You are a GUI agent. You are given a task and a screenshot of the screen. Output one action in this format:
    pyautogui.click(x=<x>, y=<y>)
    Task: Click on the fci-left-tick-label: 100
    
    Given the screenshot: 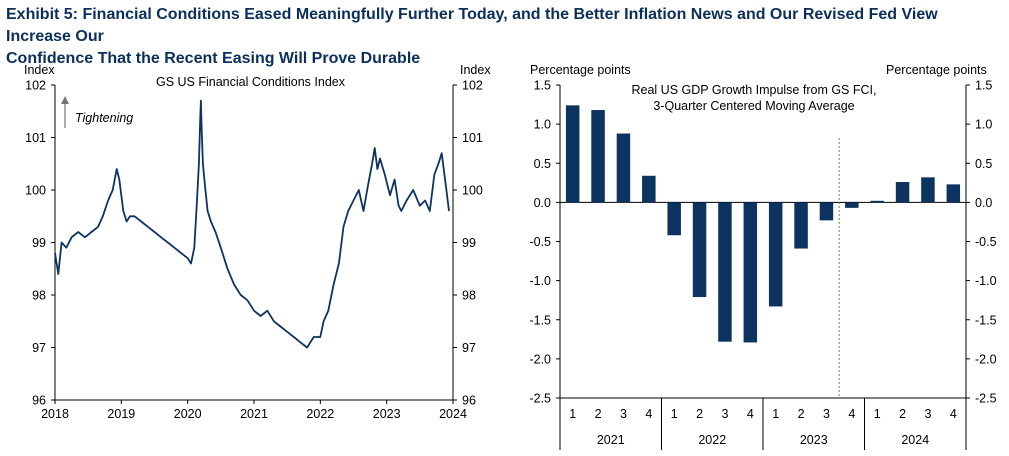 What is the action you would take?
    pyautogui.click(x=35, y=191)
    